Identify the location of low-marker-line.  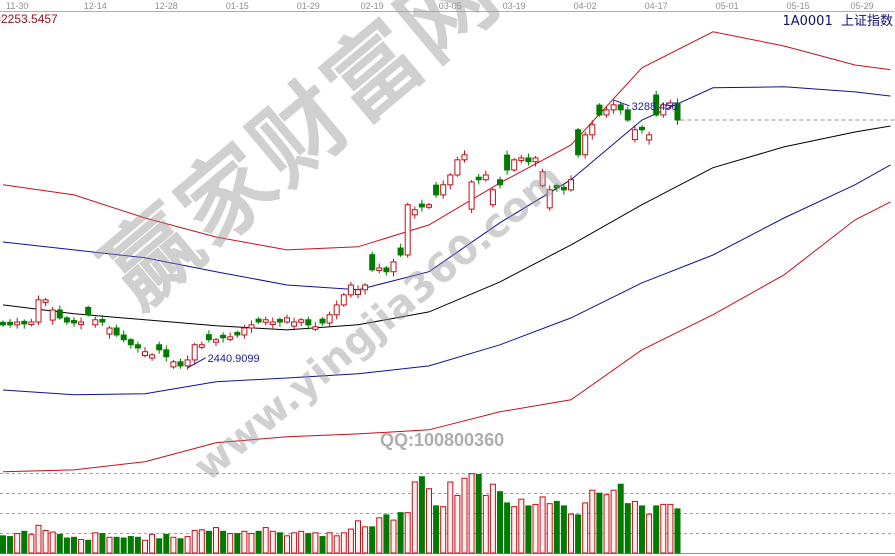
(196, 363).